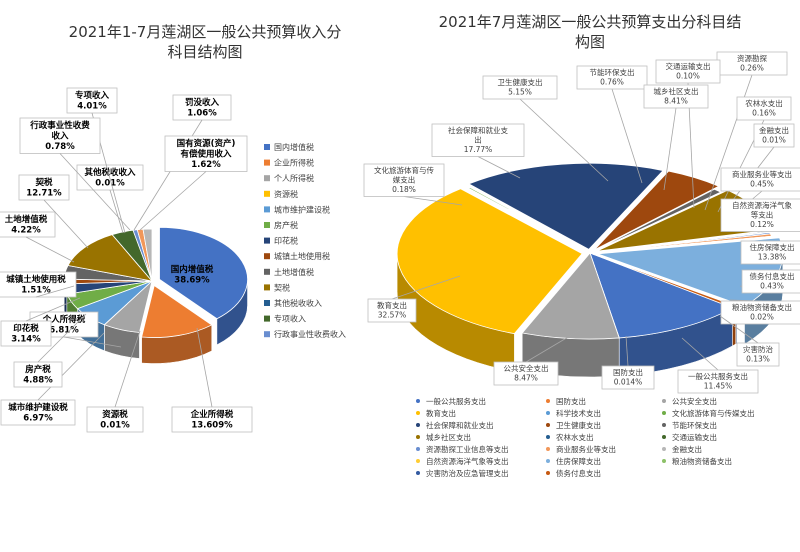  What do you see at coordinates (92, 100) in the screenshot?
I see `chart1-label-special-box` at bounding box center [92, 100].